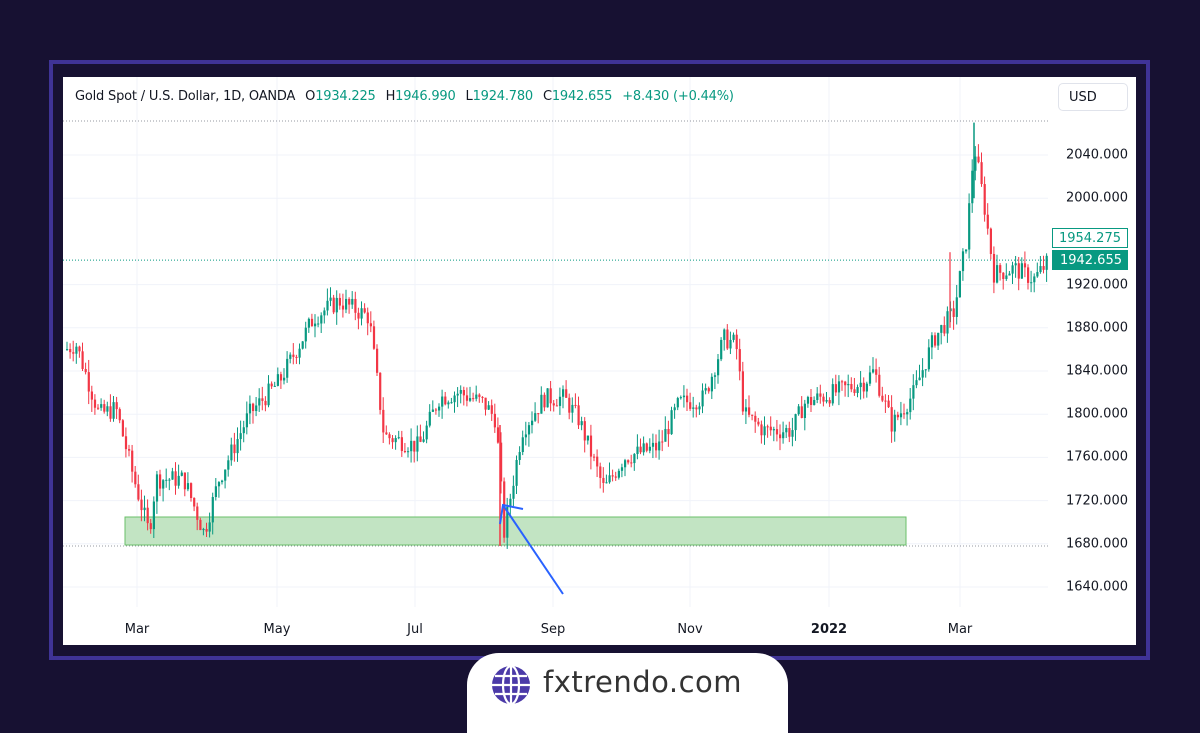 Image resolution: width=1200 pixels, height=733 pixels. What do you see at coordinates (678, 96) in the screenshot?
I see `change-value: +8.430 (+0.44%)` at bounding box center [678, 96].